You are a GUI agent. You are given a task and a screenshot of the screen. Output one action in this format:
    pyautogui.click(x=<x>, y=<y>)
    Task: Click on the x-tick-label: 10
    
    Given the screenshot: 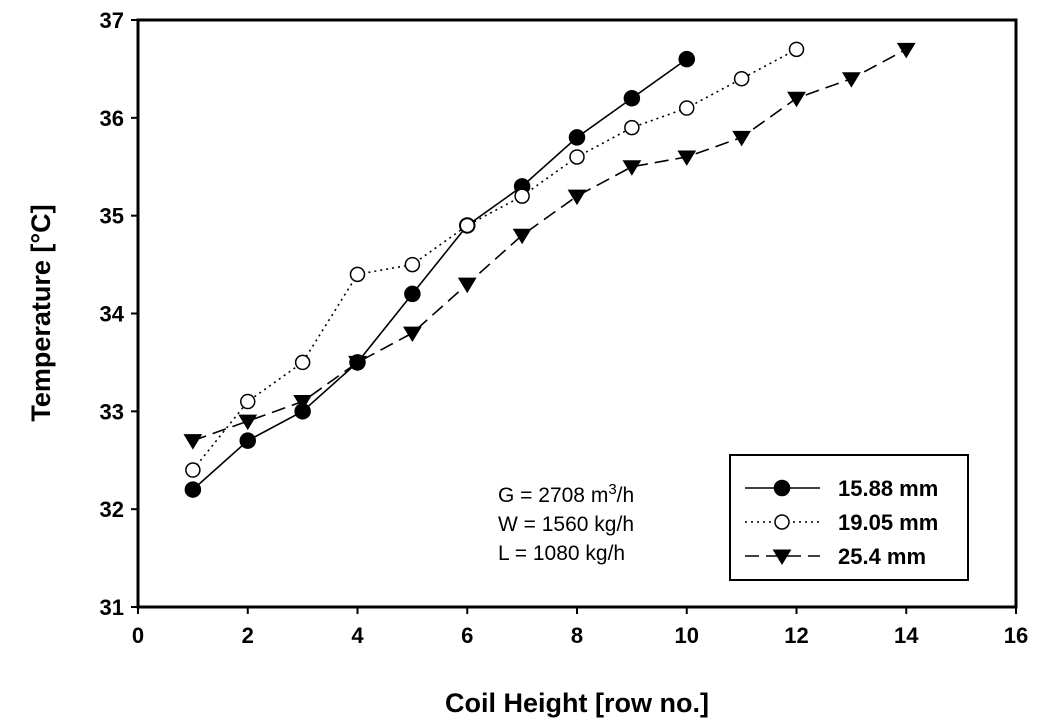 What is the action you would take?
    pyautogui.click(x=687, y=635)
    